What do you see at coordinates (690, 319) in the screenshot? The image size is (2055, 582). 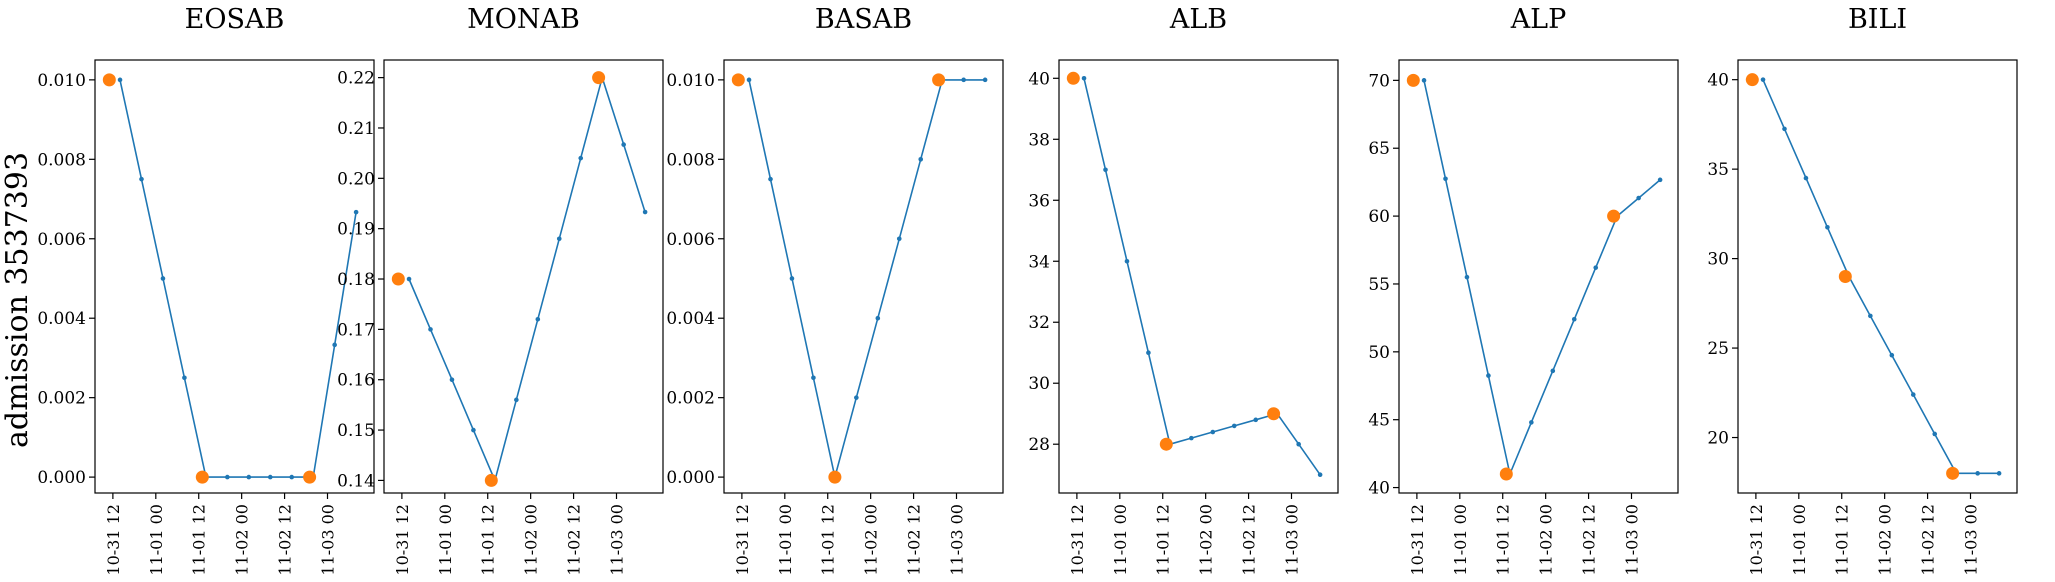 I see `y-tick-label: 0.004` at bounding box center [690, 319].